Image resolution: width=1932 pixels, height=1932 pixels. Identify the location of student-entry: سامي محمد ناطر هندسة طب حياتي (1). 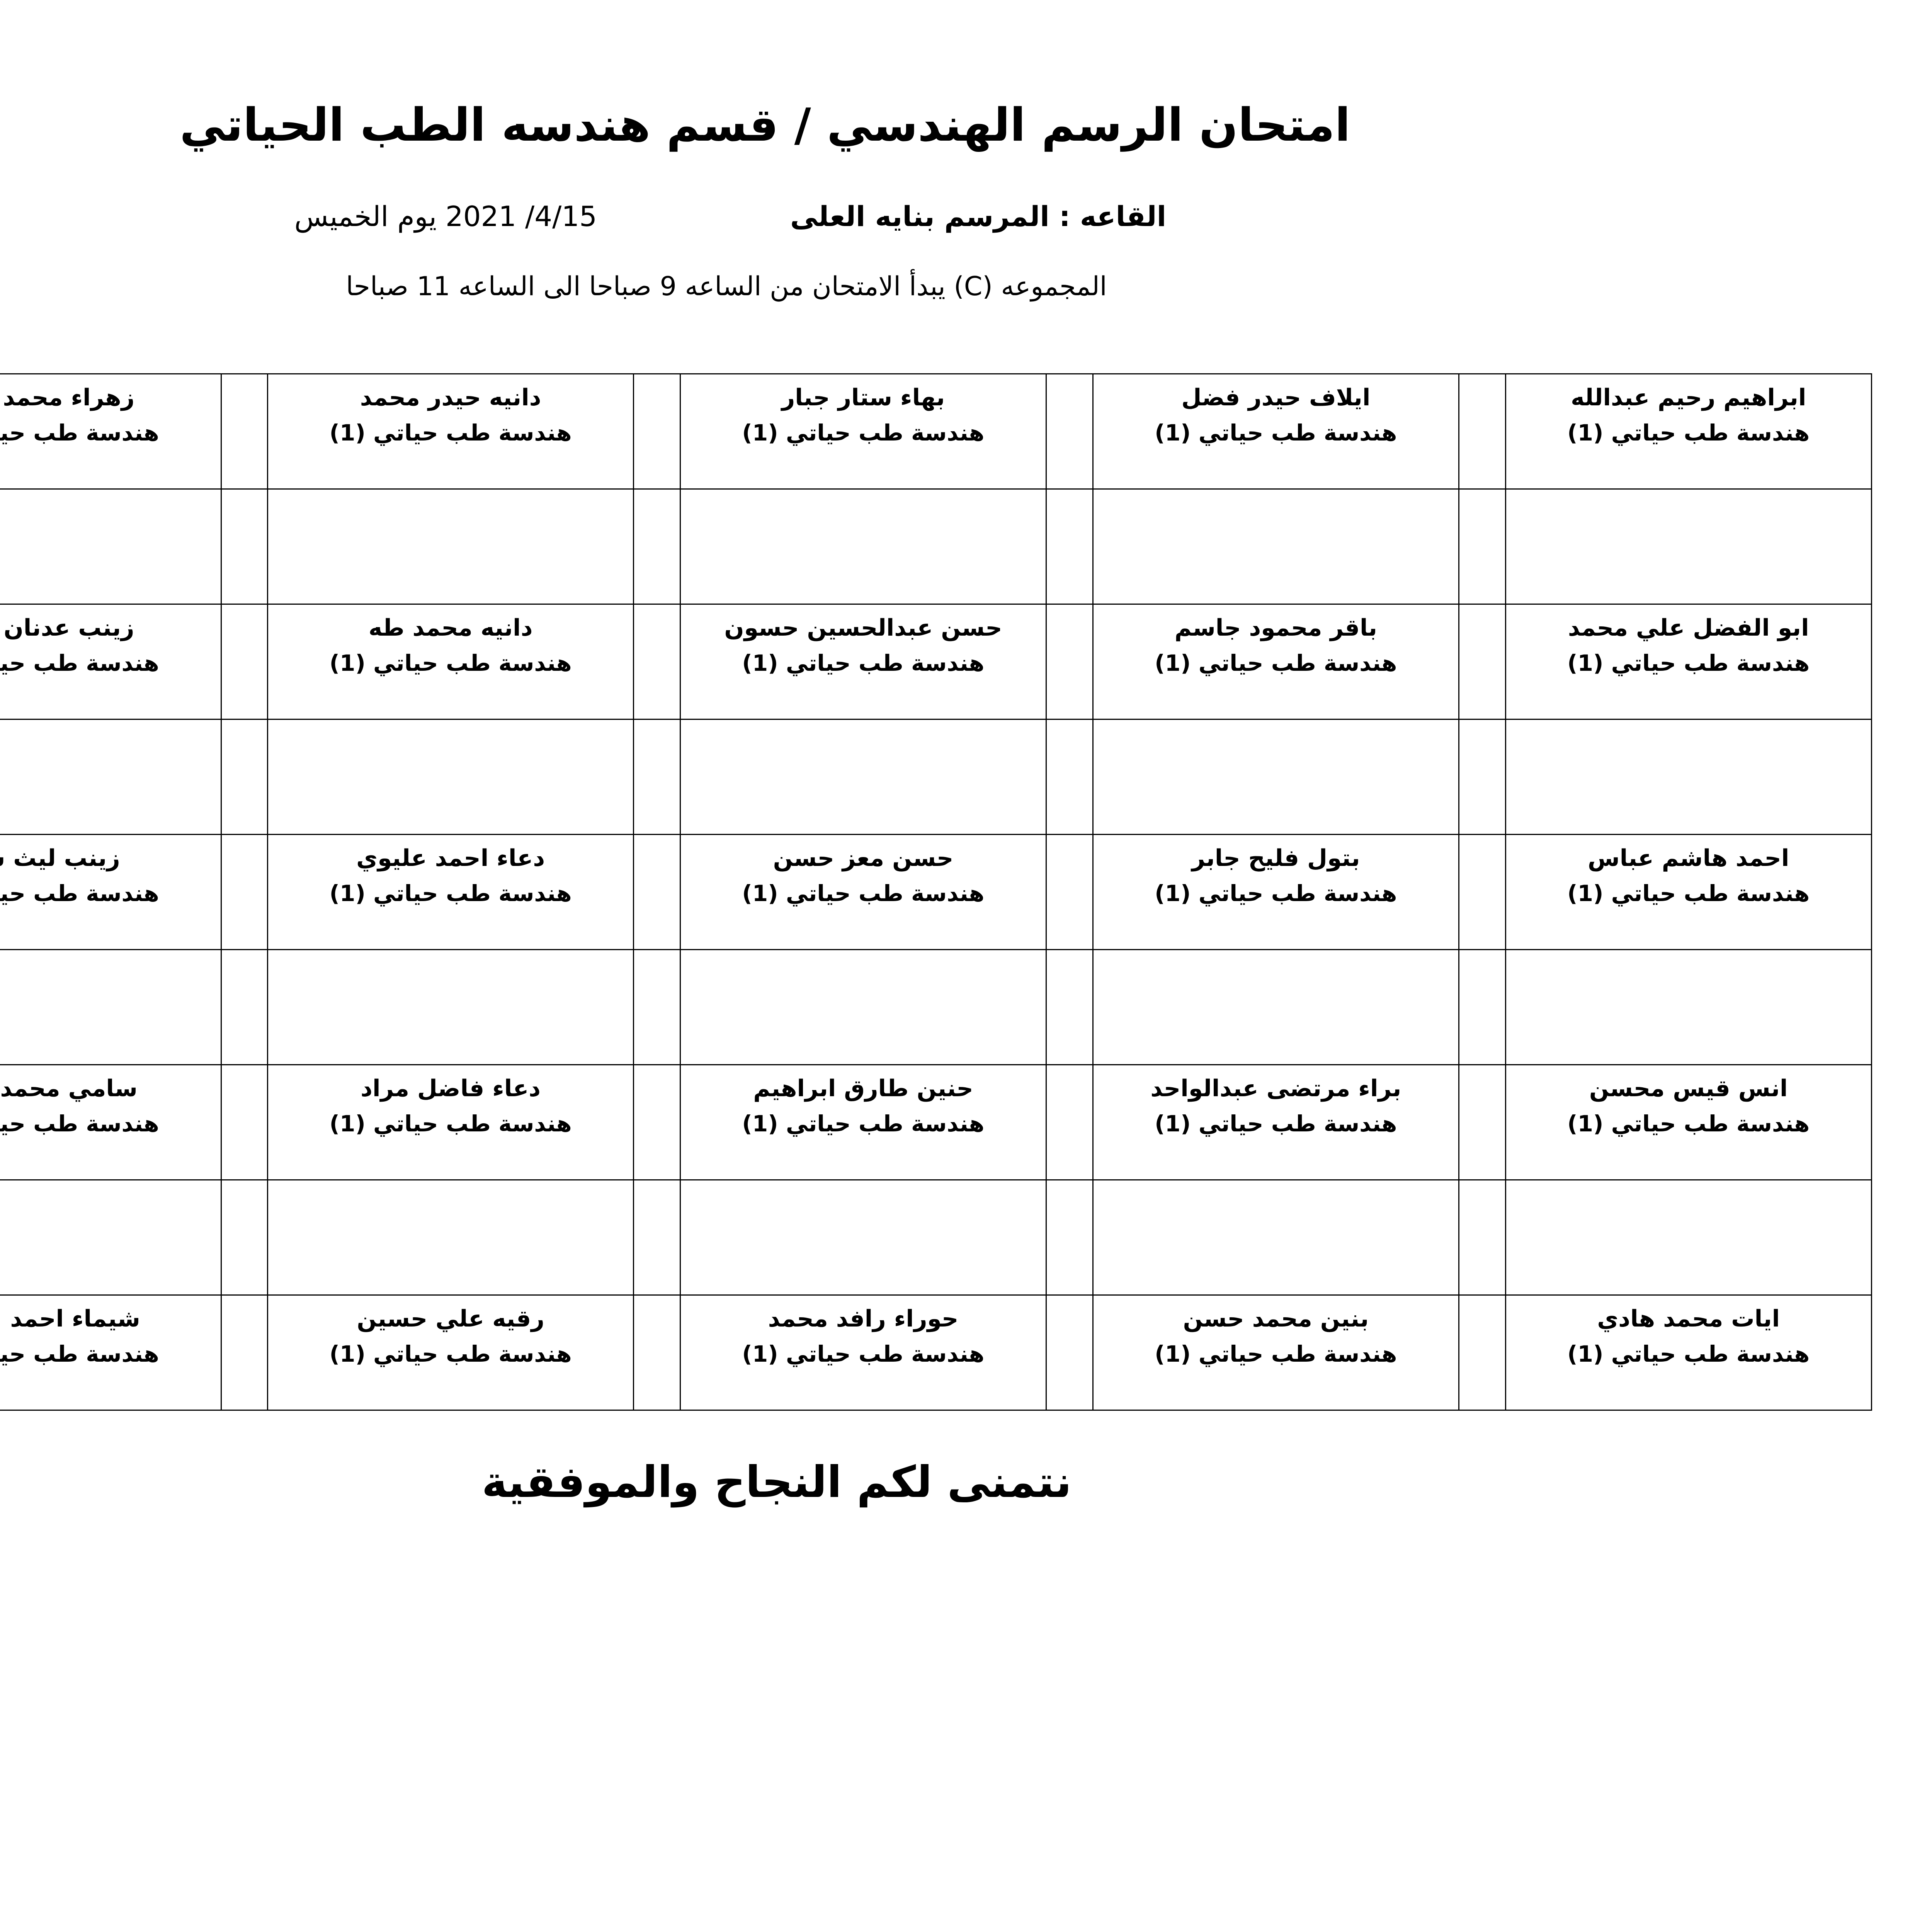
(111, 1122).